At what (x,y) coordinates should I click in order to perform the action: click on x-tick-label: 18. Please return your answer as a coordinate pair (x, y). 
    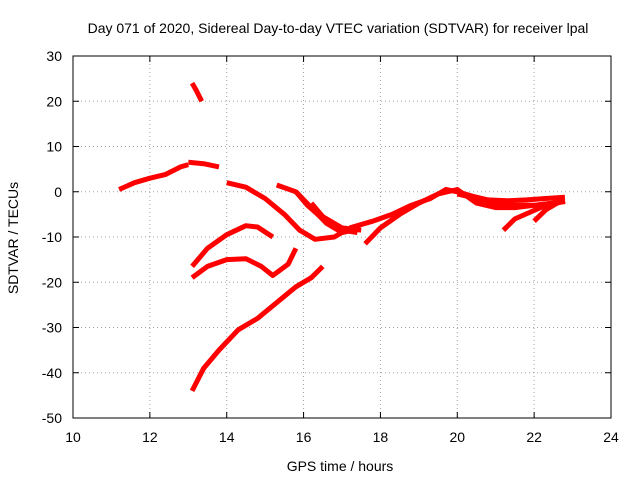
    Looking at the image, I should click on (381, 437).